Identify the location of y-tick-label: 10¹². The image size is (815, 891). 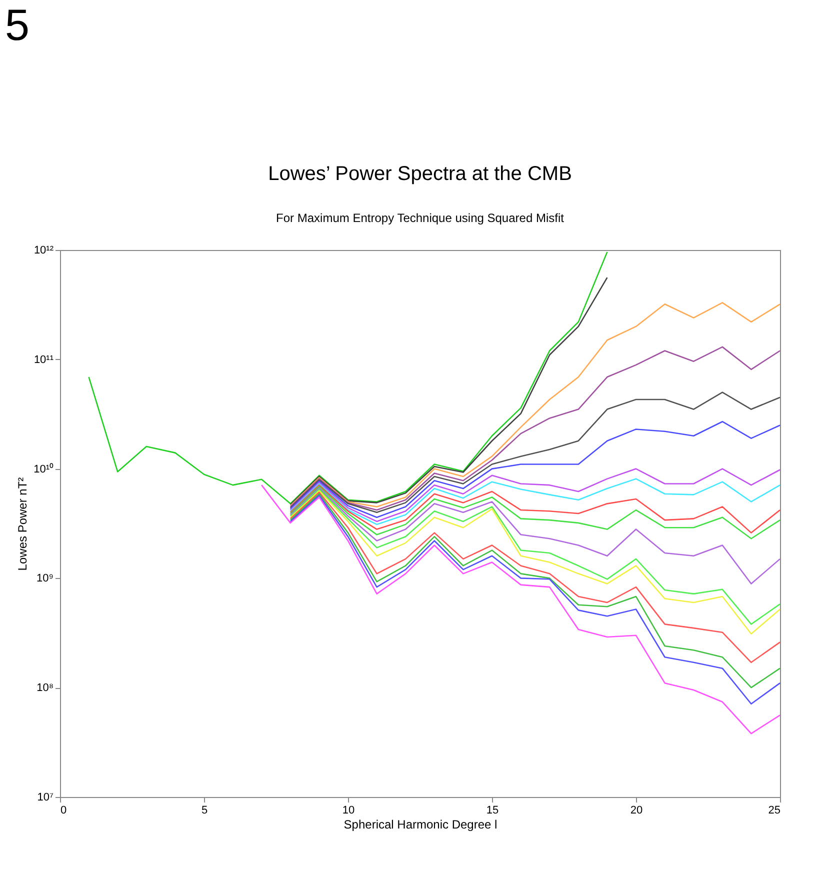
(44, 250).